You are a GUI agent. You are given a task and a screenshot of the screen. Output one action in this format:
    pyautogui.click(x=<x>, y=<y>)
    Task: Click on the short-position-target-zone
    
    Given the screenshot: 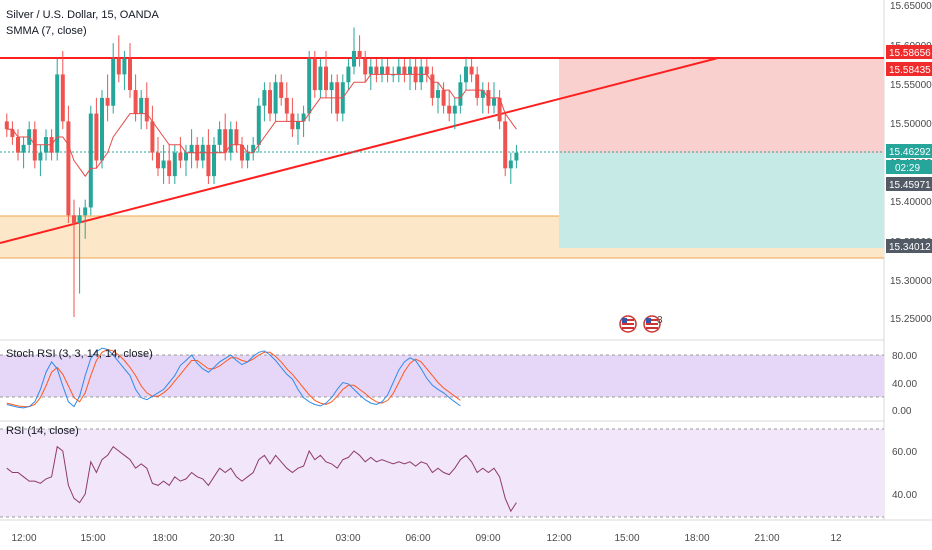 What is the action you would take?
    pyautogui.click(x=721, y=200)
    